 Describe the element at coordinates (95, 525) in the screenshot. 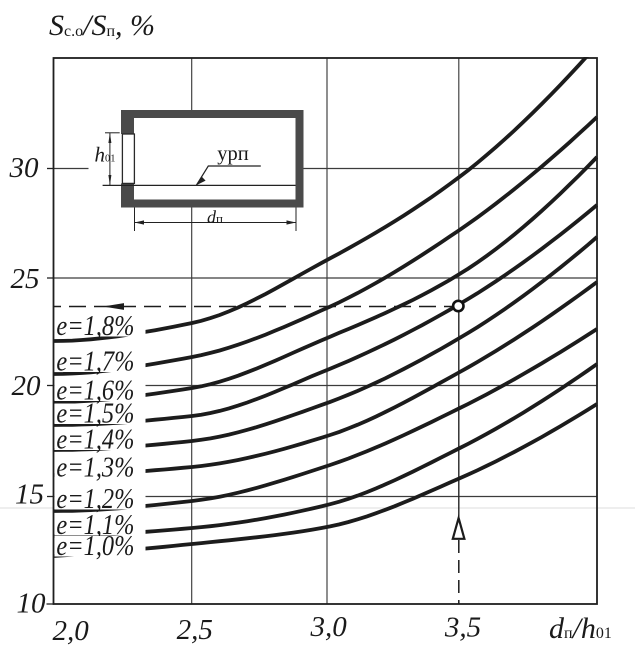

I see `svg-text: e=1,1%` at that location.